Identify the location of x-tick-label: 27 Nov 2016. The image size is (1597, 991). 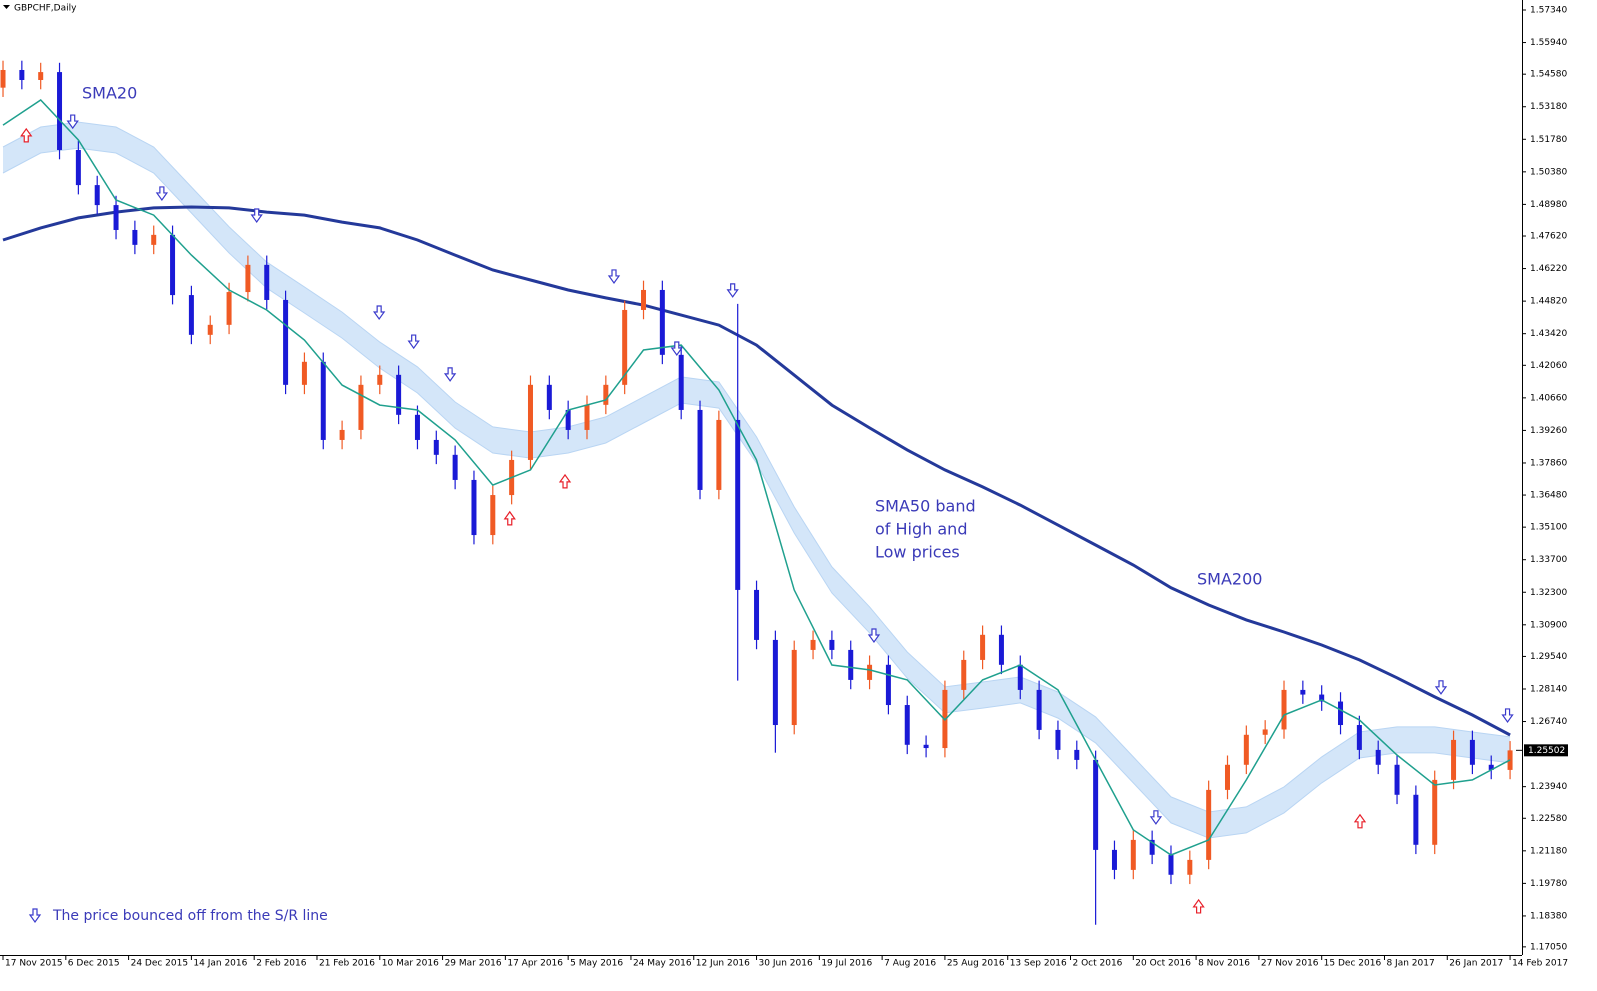
(1290, 964).